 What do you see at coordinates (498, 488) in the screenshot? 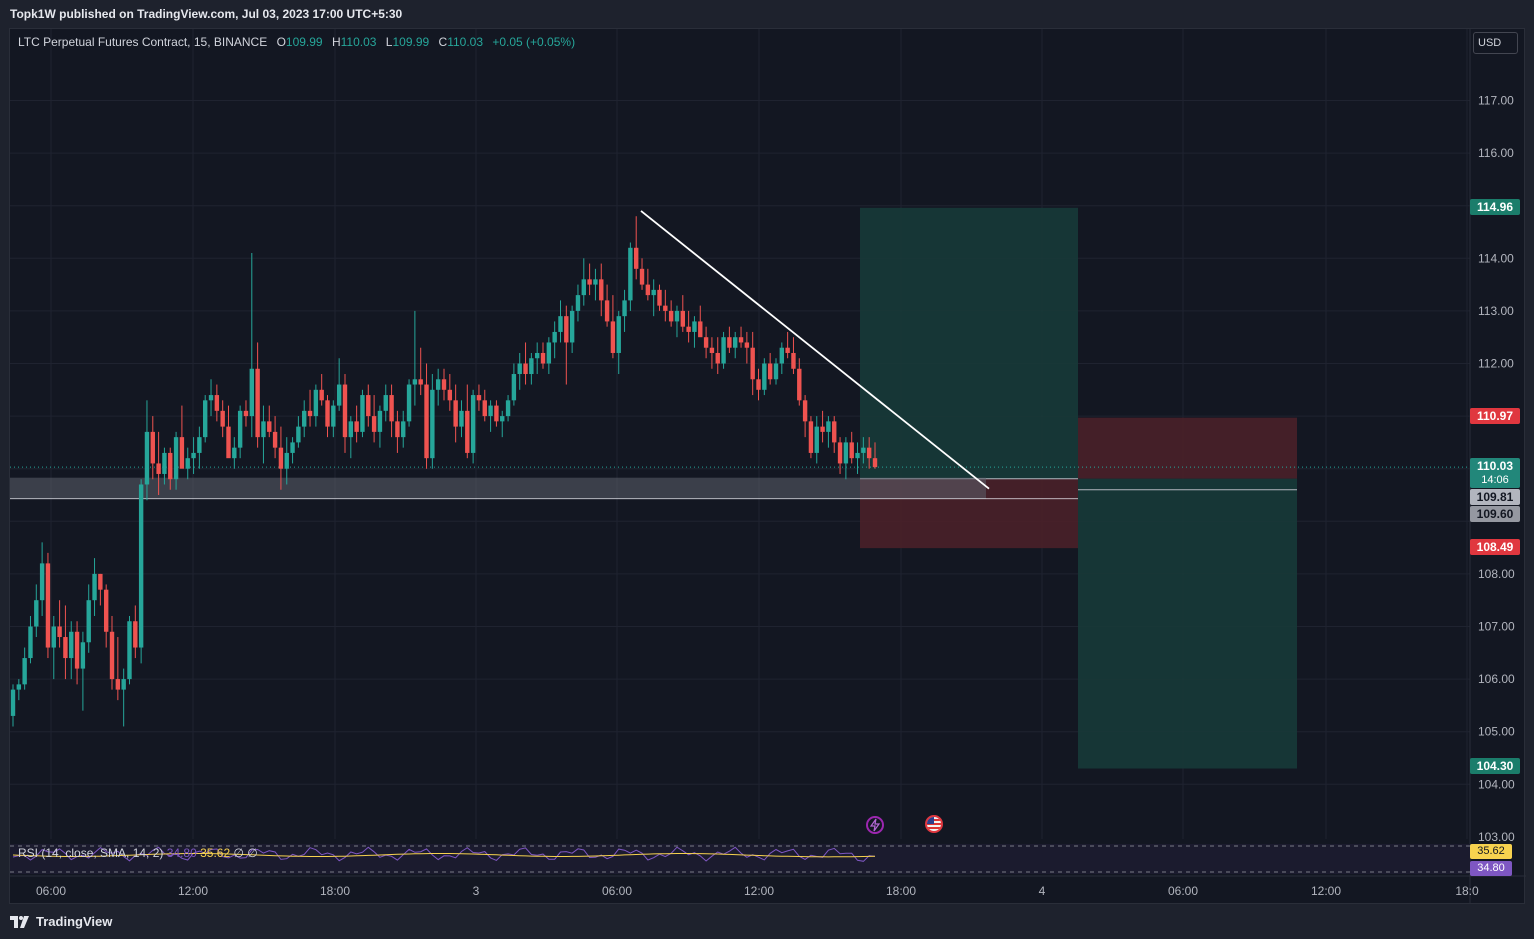
I see `support-zone` at bounding box center [498, 488].